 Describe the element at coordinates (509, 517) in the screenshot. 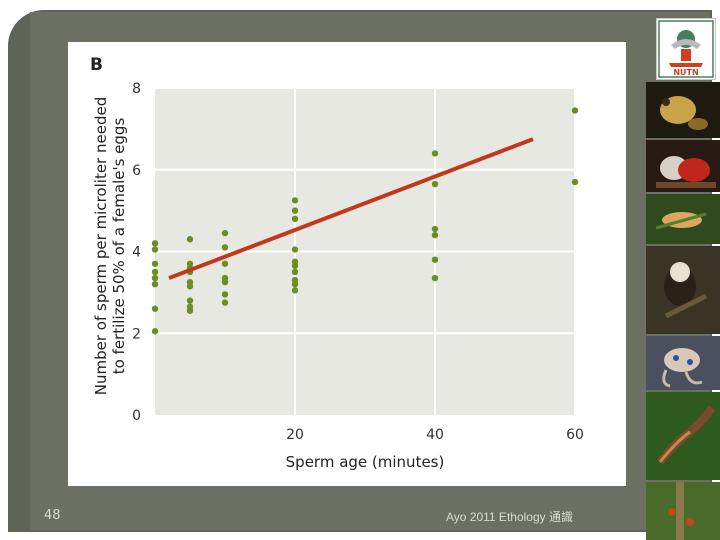

I see `footer-caption: Ayo 2011 Ethology 通識` at that location.